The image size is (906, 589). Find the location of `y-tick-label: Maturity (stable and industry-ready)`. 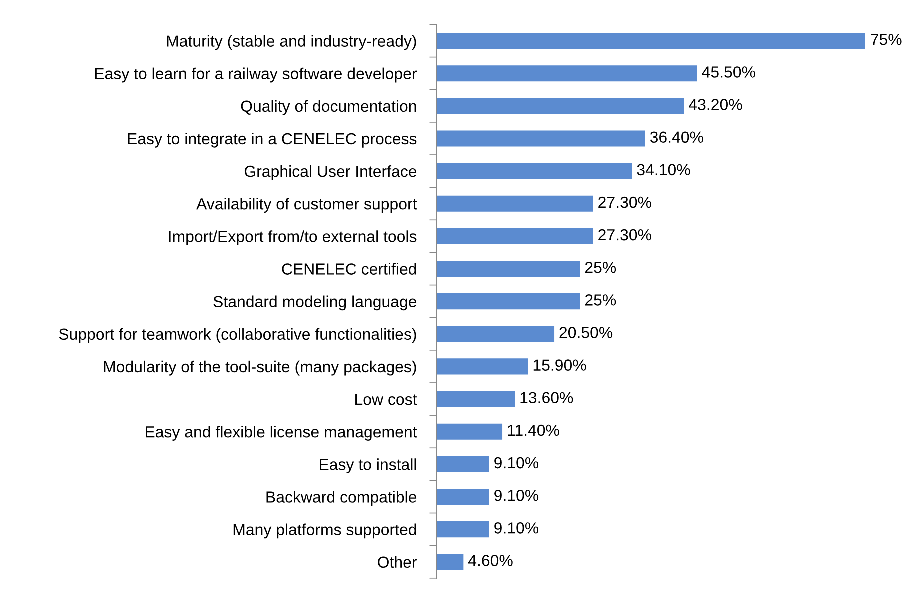

y-tick-label: Maturity (stable and industry-ready) is located at coordinates (291, 42).